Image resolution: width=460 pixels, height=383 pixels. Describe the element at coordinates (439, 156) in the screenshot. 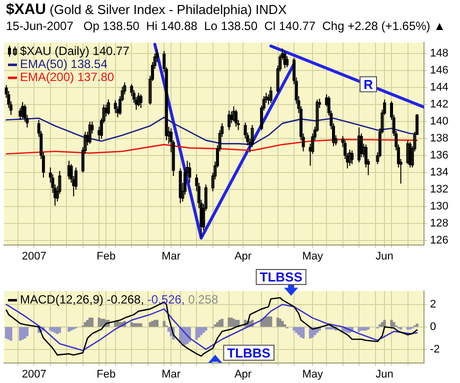

I see `y-tick-label: 136` at that location.